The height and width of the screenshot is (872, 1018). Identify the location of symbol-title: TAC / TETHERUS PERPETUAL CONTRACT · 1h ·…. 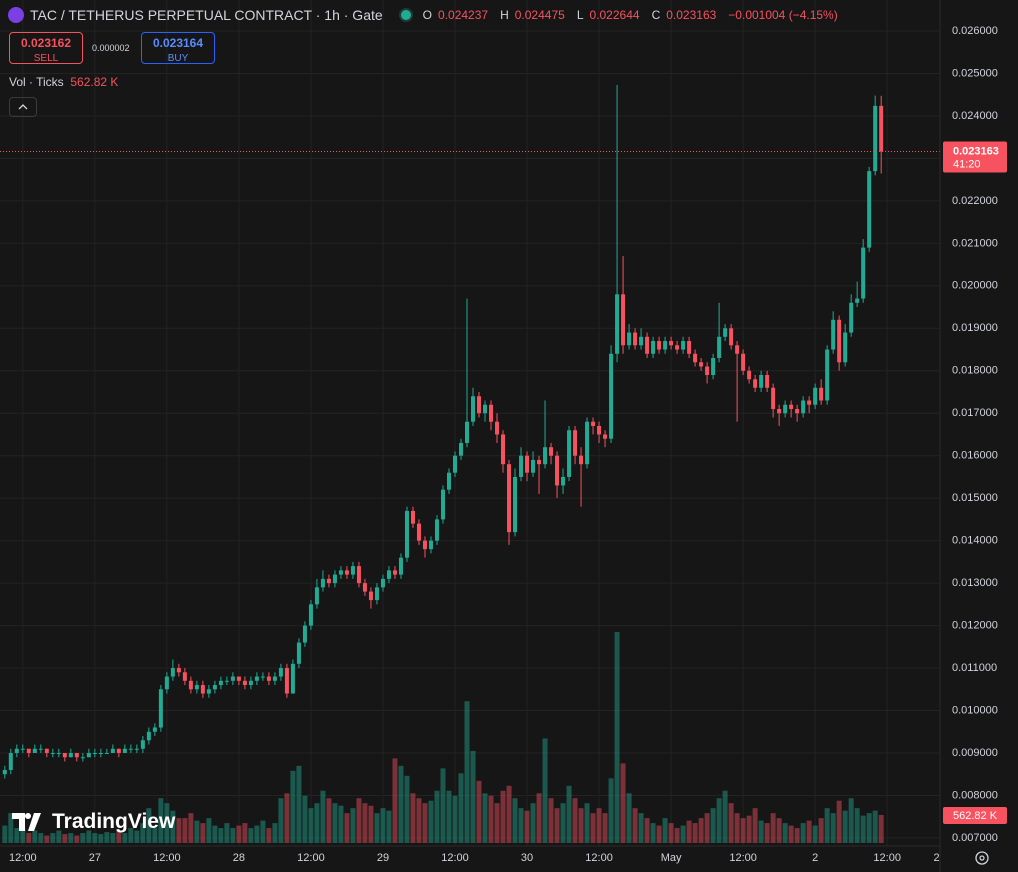
(206, 15).